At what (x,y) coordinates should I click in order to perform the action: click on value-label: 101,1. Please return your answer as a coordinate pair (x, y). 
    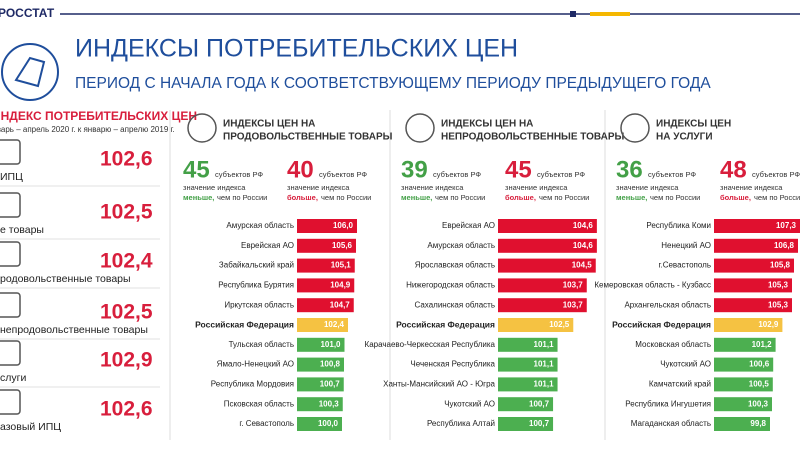
    Looking at the image, I should click on (544, 384).